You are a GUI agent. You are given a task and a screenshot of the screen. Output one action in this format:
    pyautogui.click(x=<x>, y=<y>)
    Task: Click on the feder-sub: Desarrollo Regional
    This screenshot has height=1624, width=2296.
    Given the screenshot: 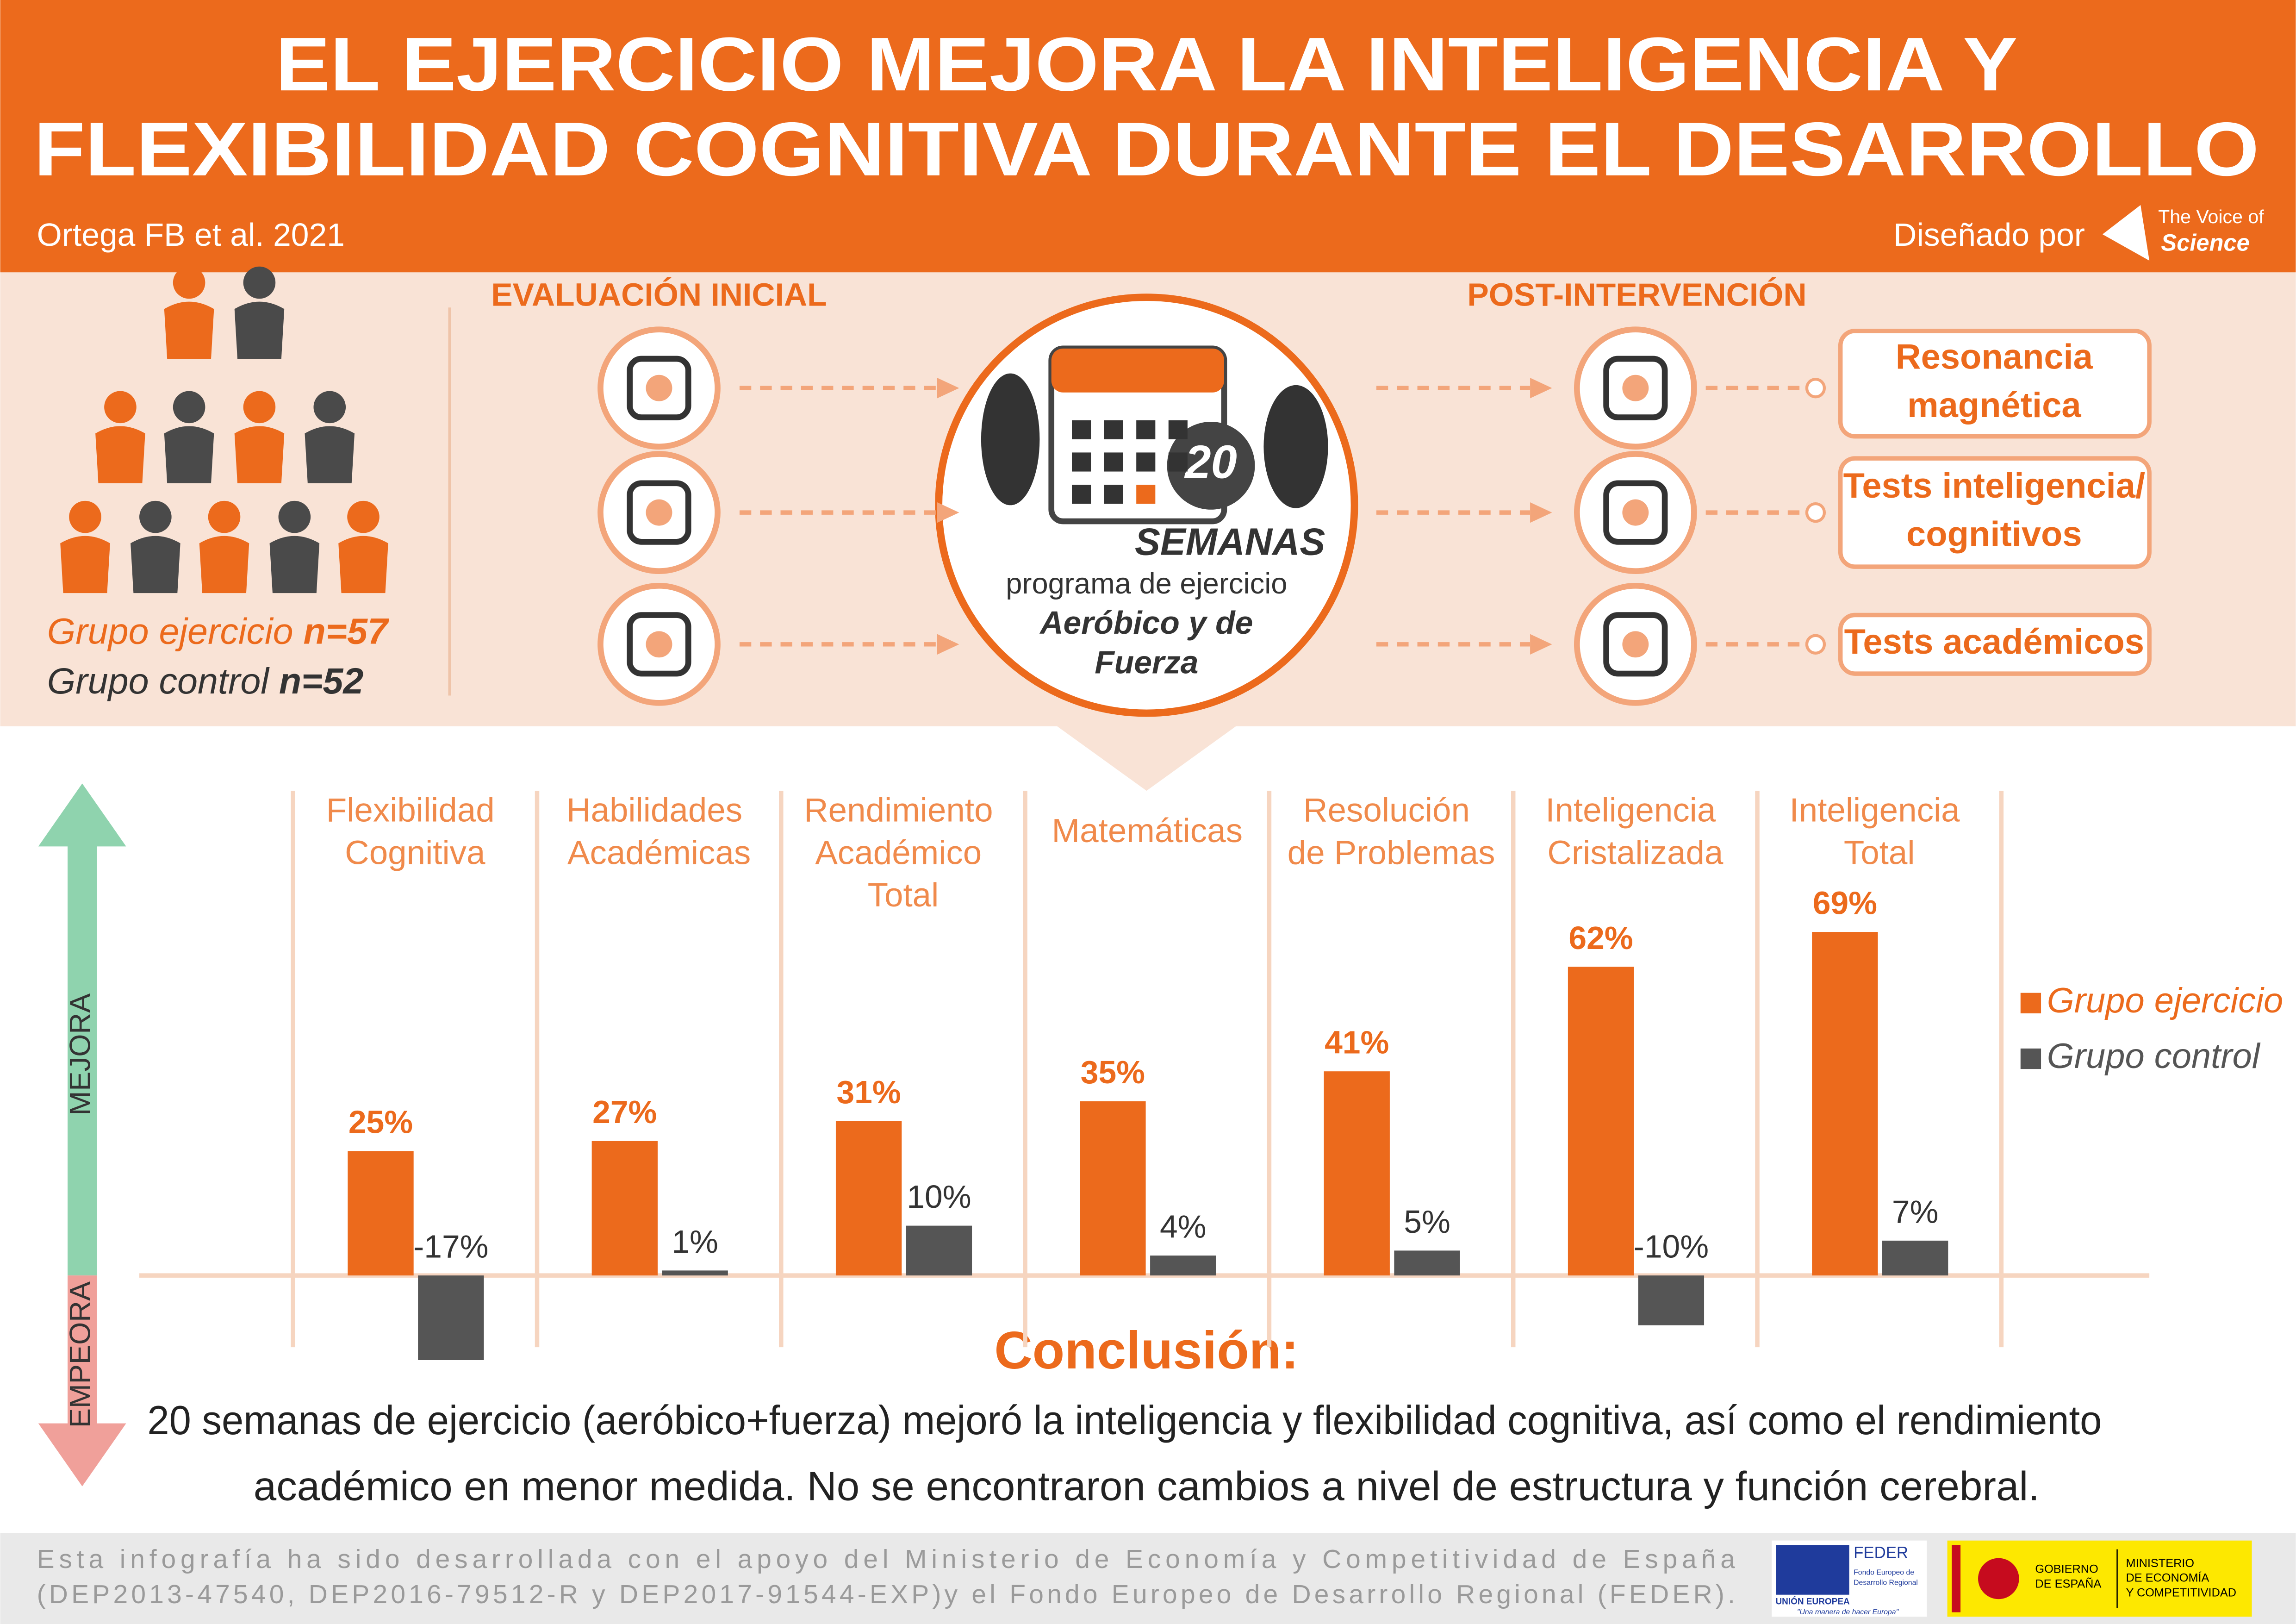 What is the action you would take?
    pyautogui.click(x=1886, y=1583)
    